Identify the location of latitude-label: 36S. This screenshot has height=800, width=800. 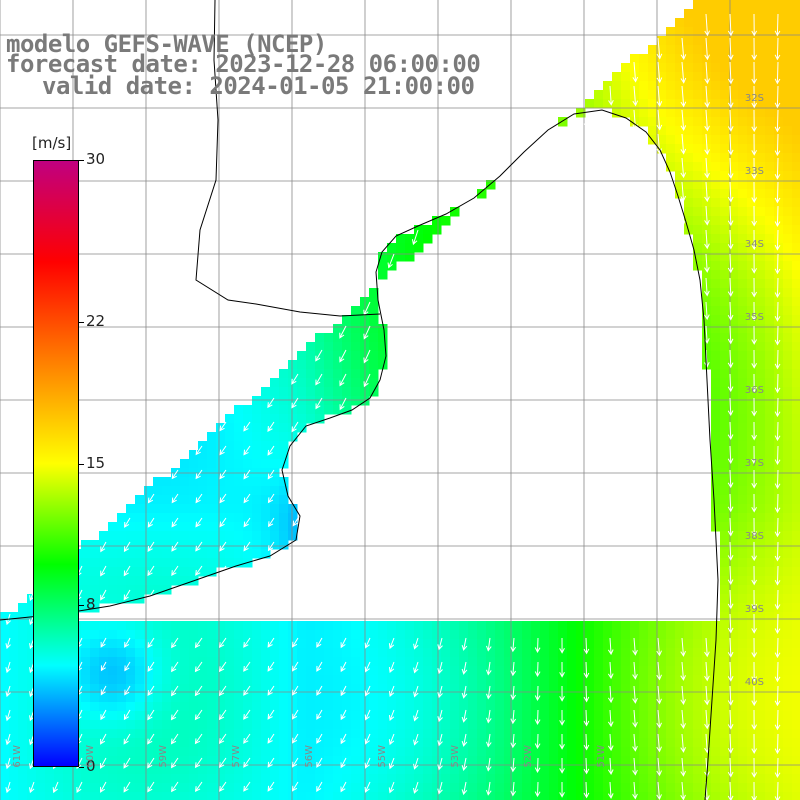
(754, 390).